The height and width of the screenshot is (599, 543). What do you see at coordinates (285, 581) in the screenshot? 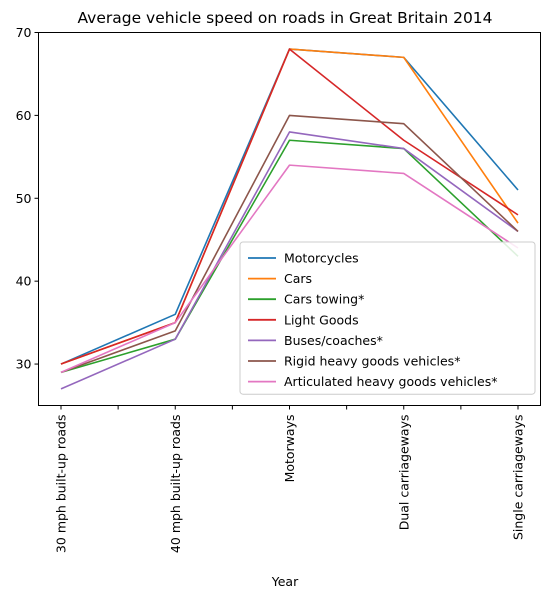
I see `x-axis-label: Year` at bounding box center [285, 581].